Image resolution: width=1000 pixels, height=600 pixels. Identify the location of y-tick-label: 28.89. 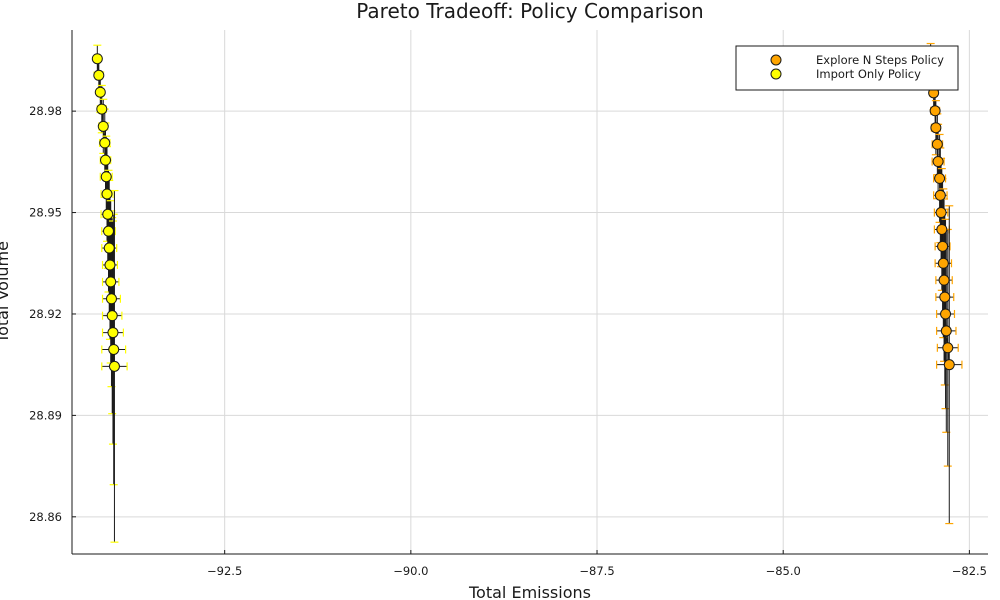
(45, 415).